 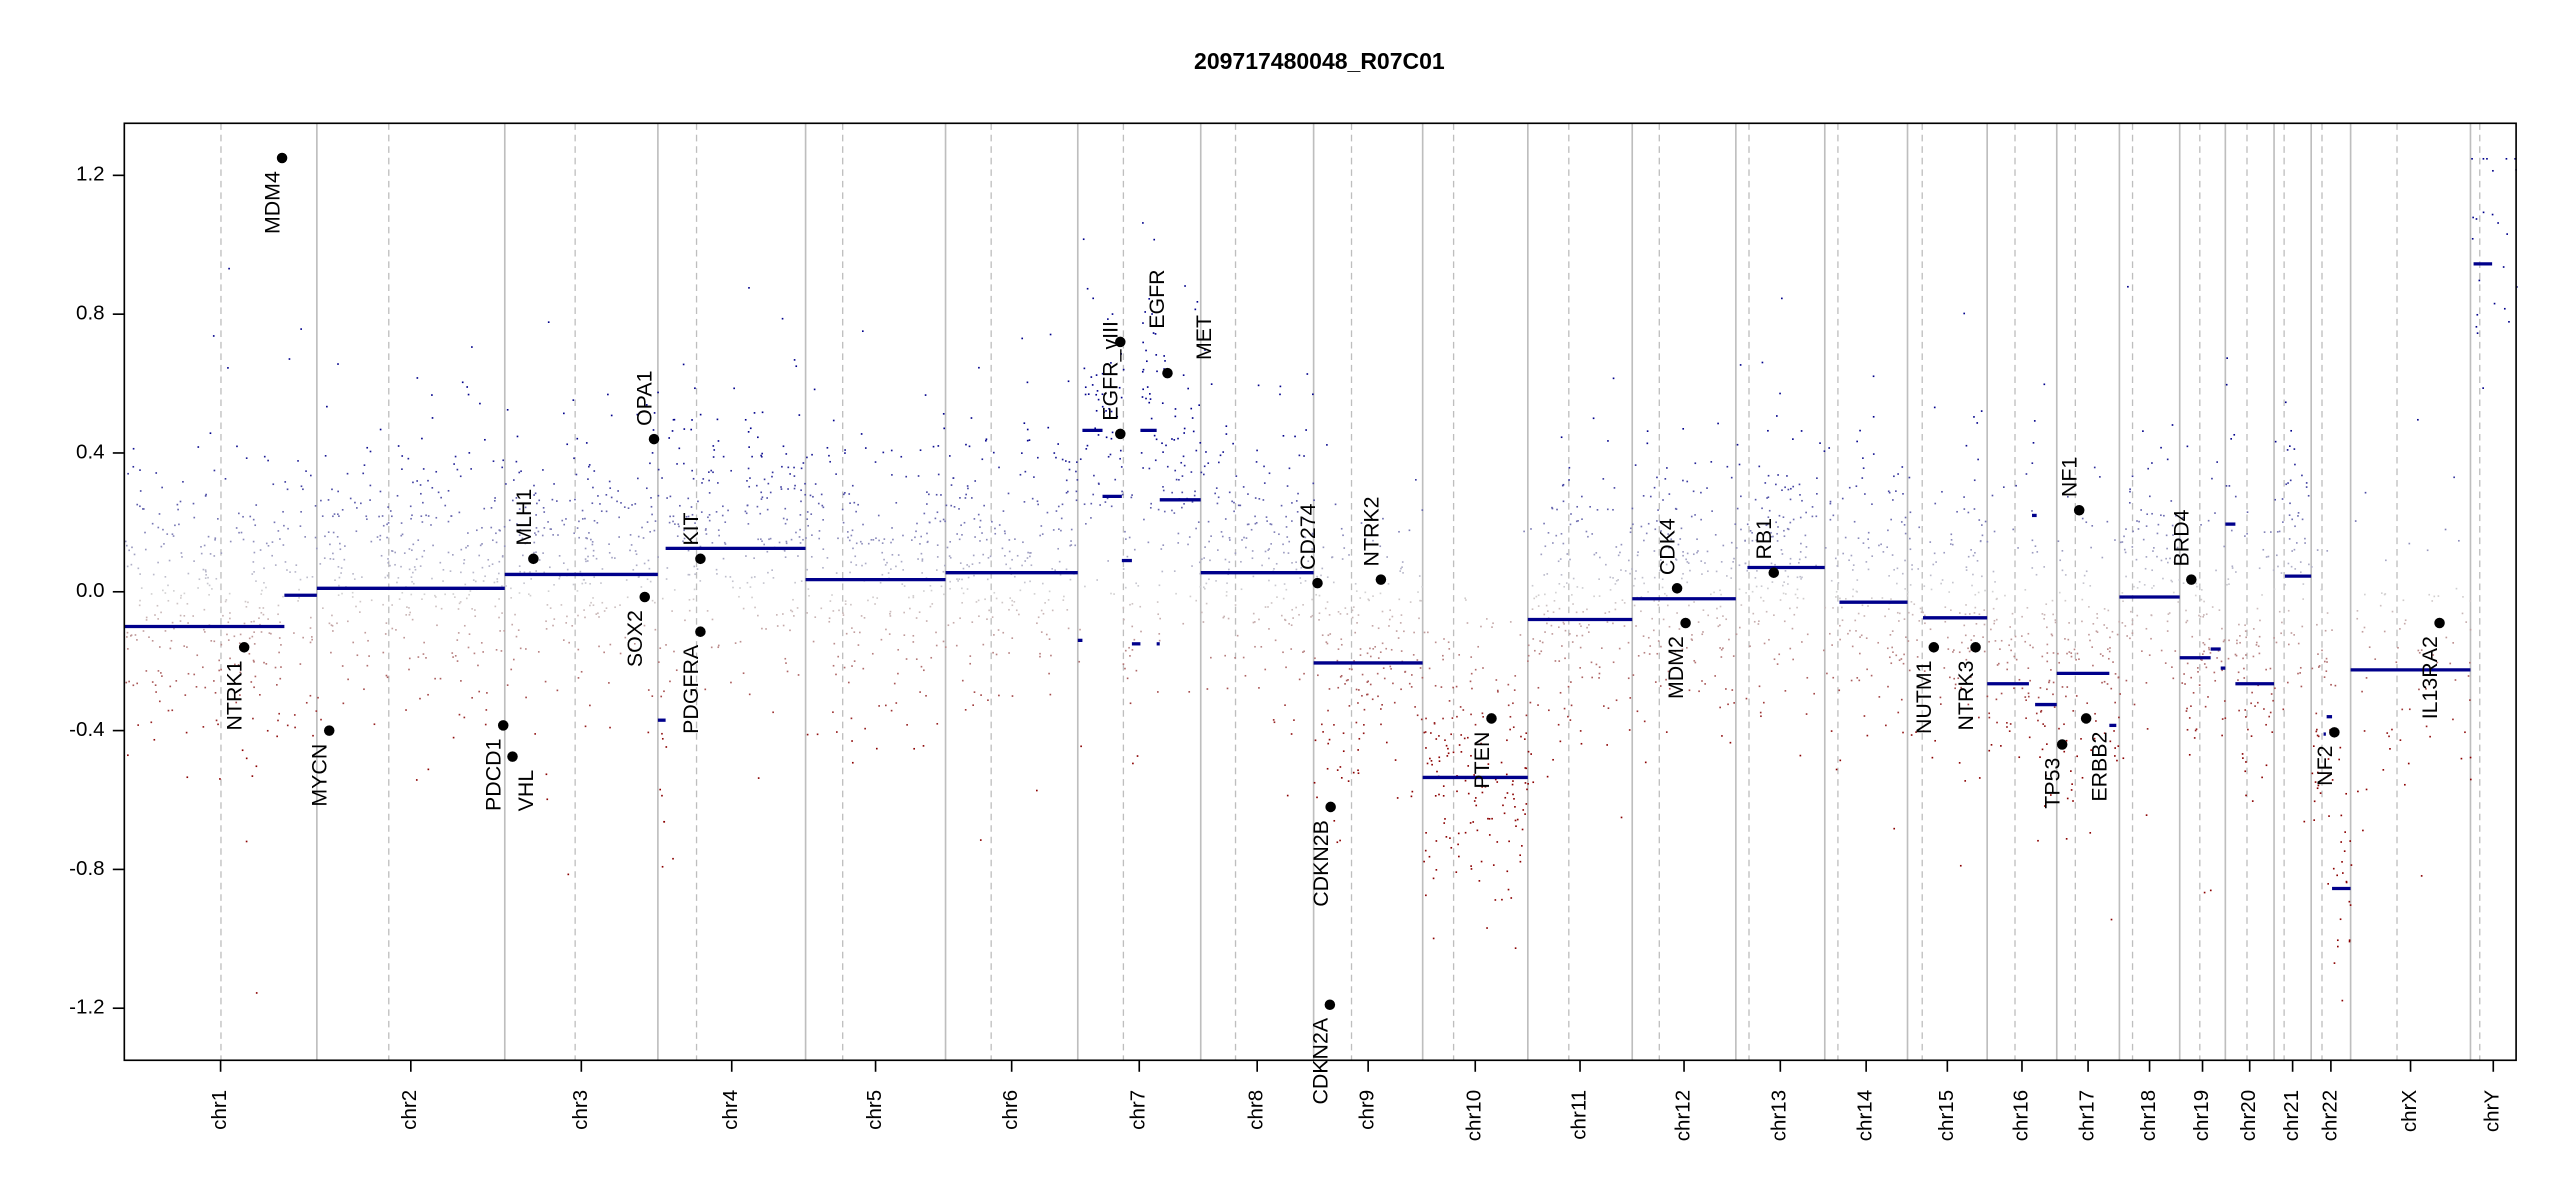 What do you see at coordinates (2329, 1115) in the screenshot?
I see `x-tick-label: chr22` at bounding box center [2329, 1115].